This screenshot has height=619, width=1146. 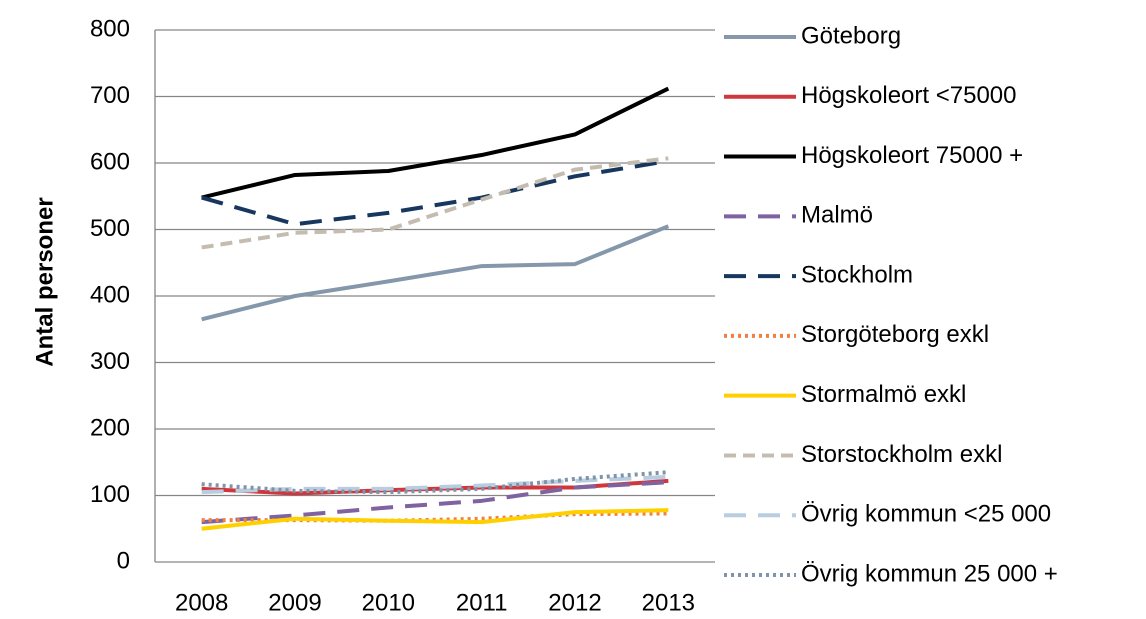 I want to click on legend-label: Göteborg, so click(x=851, y=35).